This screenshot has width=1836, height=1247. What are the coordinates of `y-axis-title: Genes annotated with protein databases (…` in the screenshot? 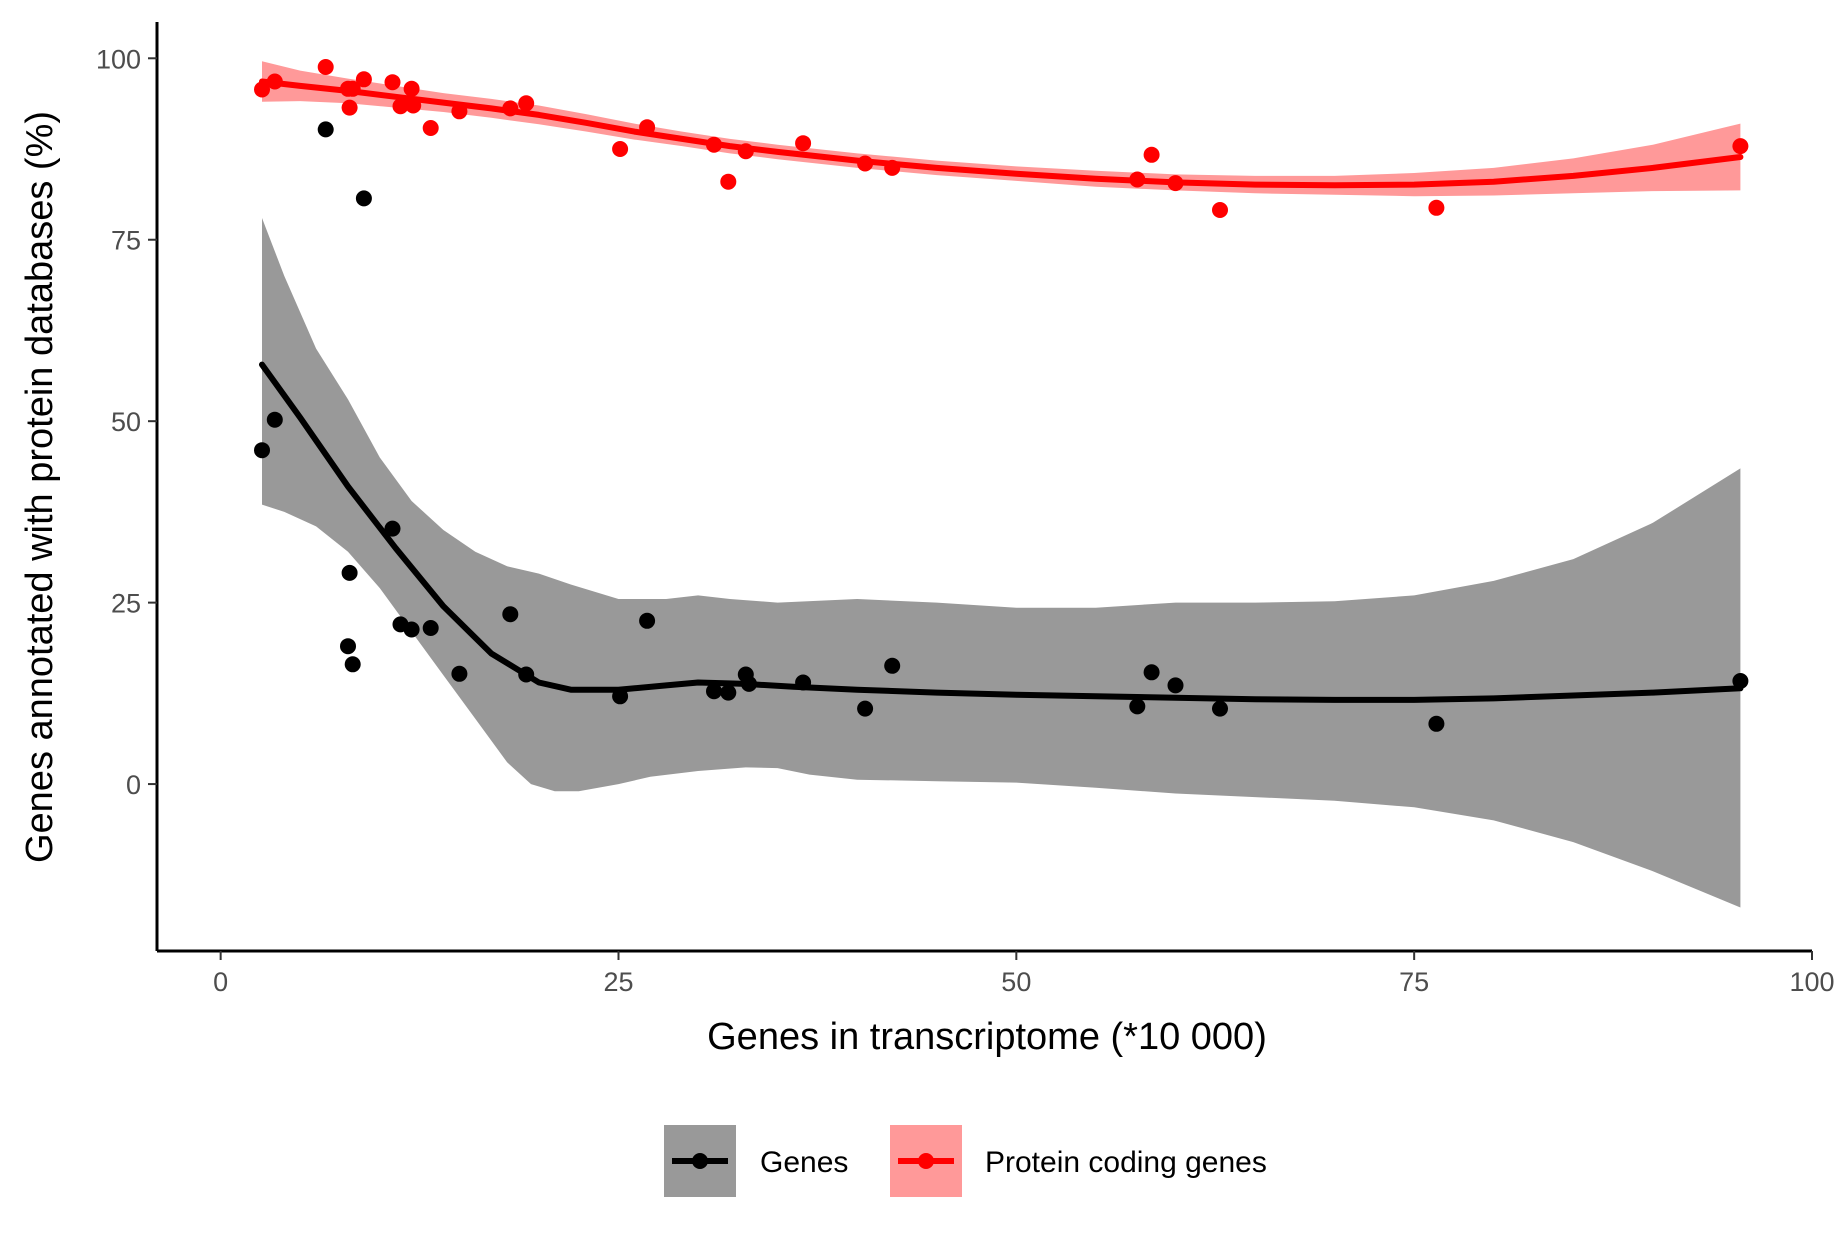 It's located at (40, 487).